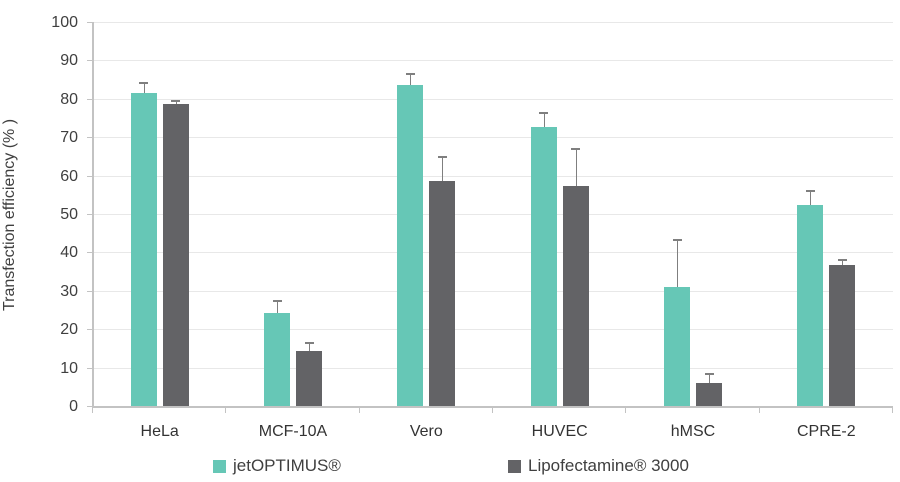 This screenshot has width=900, height=482. What do you see at coordinates (543, 266) in the screenshot?
I see `bar-jetoptimus-HUVEC` at bounding box center [543, 266].